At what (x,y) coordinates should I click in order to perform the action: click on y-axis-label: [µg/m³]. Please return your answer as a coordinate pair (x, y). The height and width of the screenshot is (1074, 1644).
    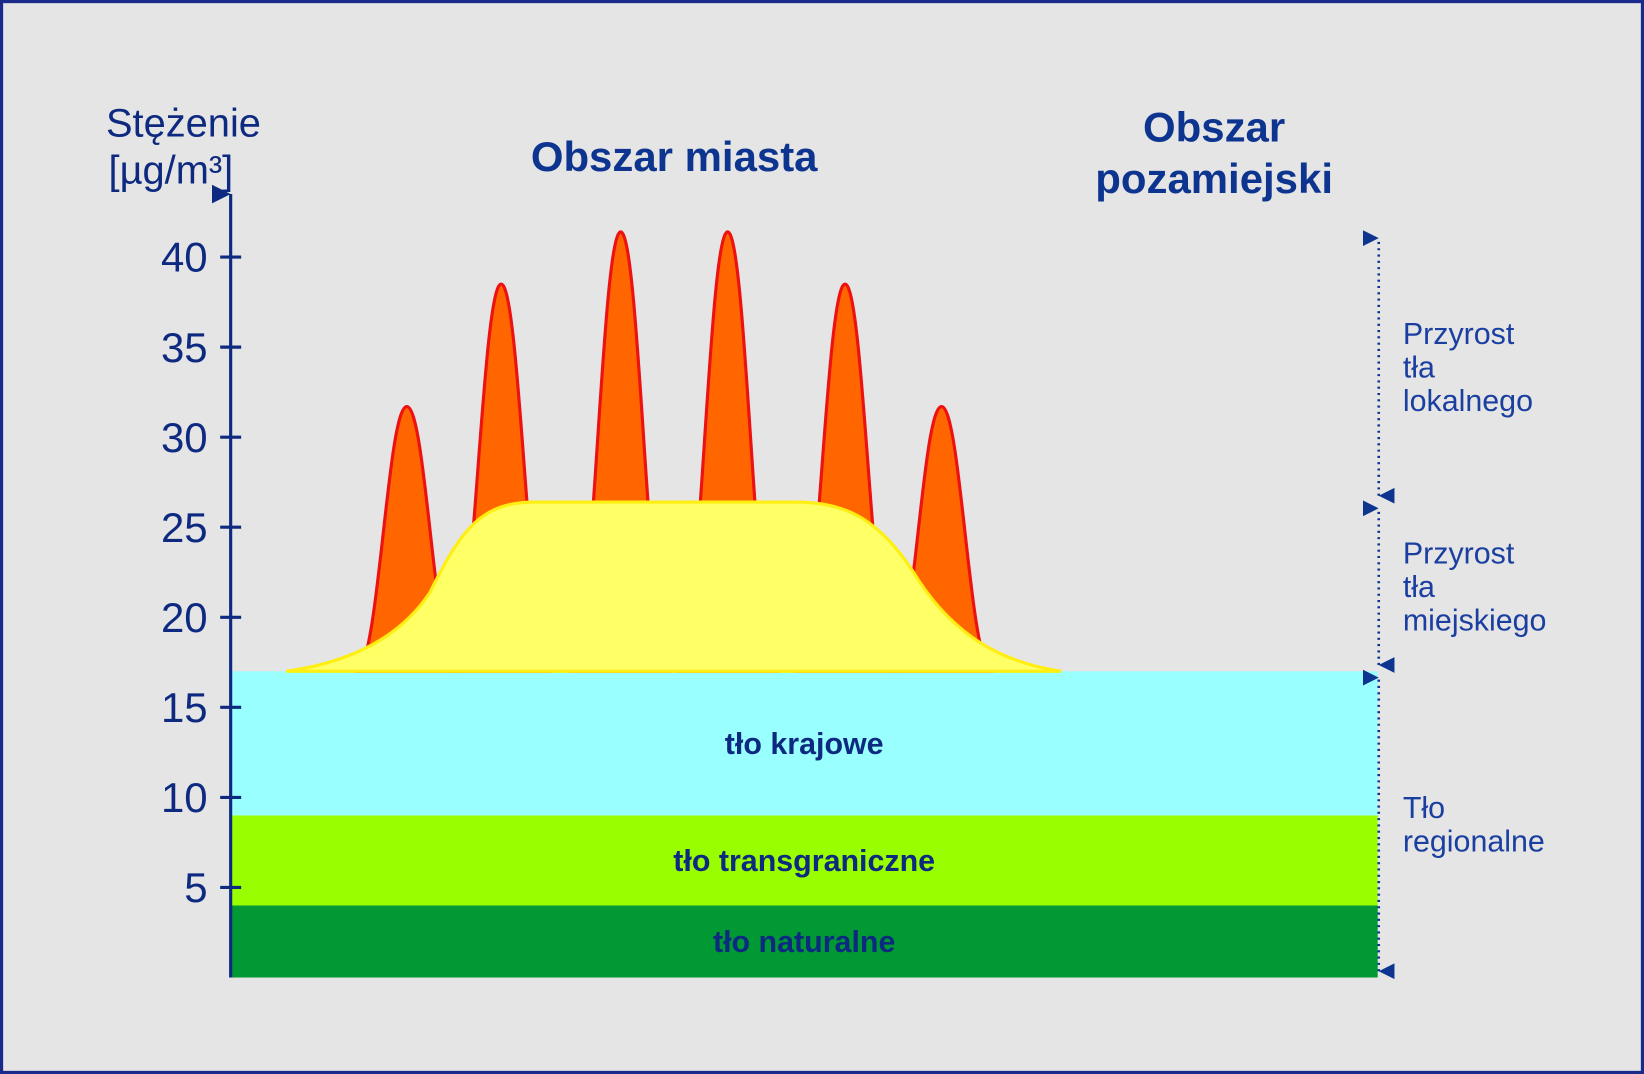
    Looking at the image, I should click on (171, 171).